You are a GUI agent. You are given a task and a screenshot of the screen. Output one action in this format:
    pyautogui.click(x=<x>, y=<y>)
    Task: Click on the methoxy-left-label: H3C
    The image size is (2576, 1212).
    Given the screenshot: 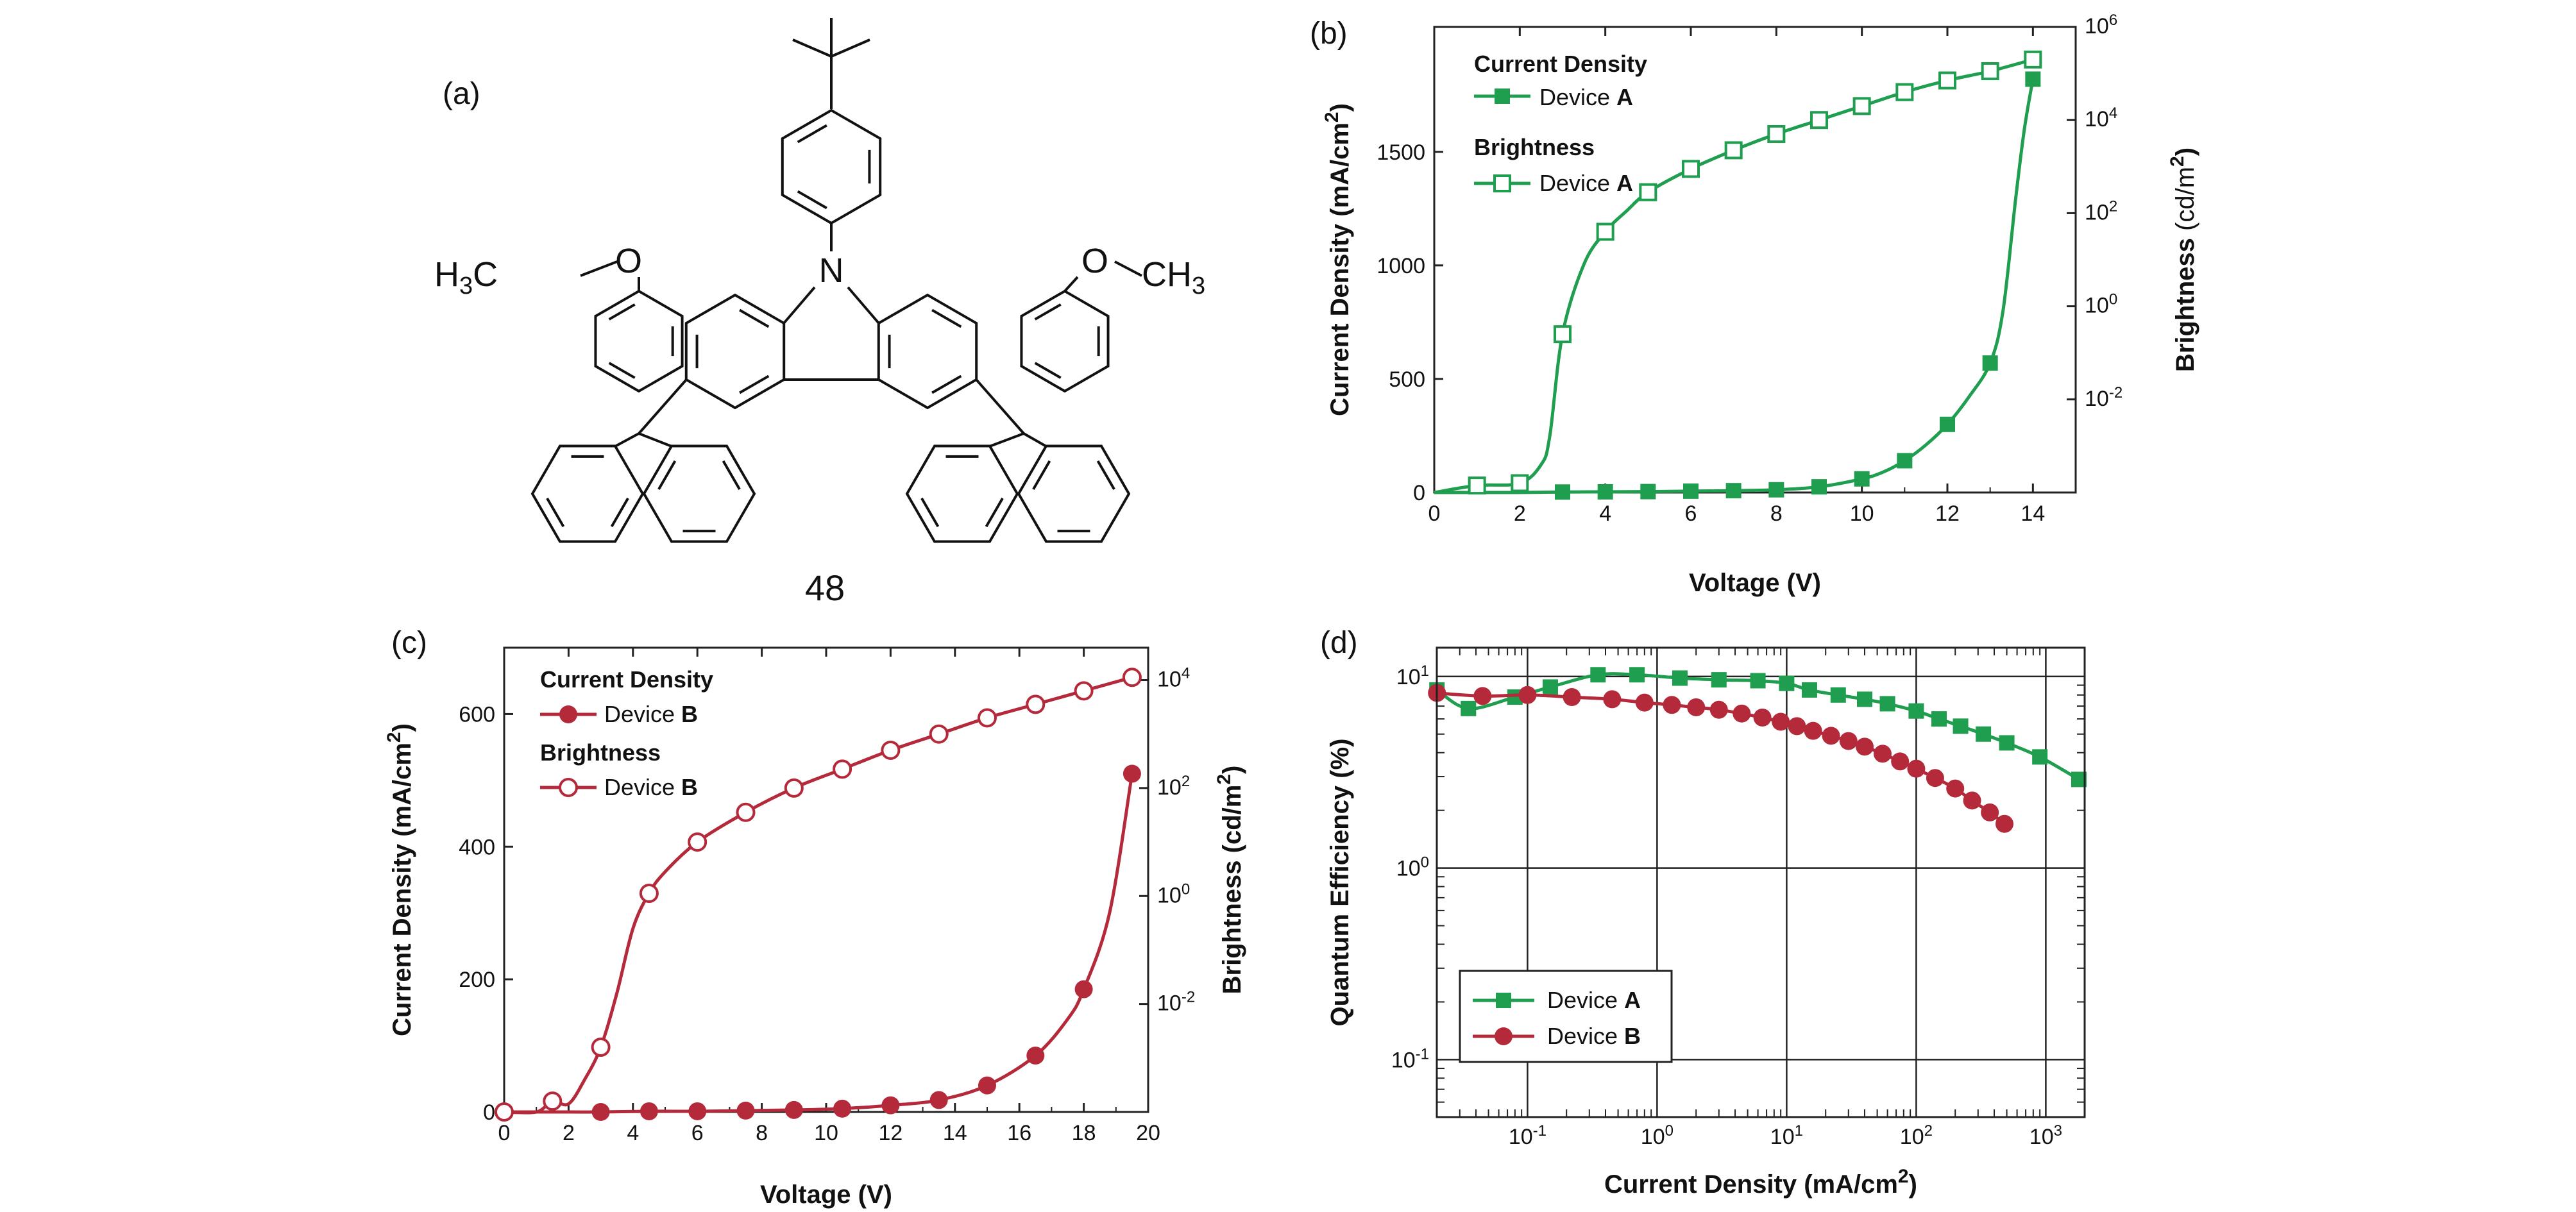 What is the action you would take?
    pyautogui.click(x=466, y=277)
    